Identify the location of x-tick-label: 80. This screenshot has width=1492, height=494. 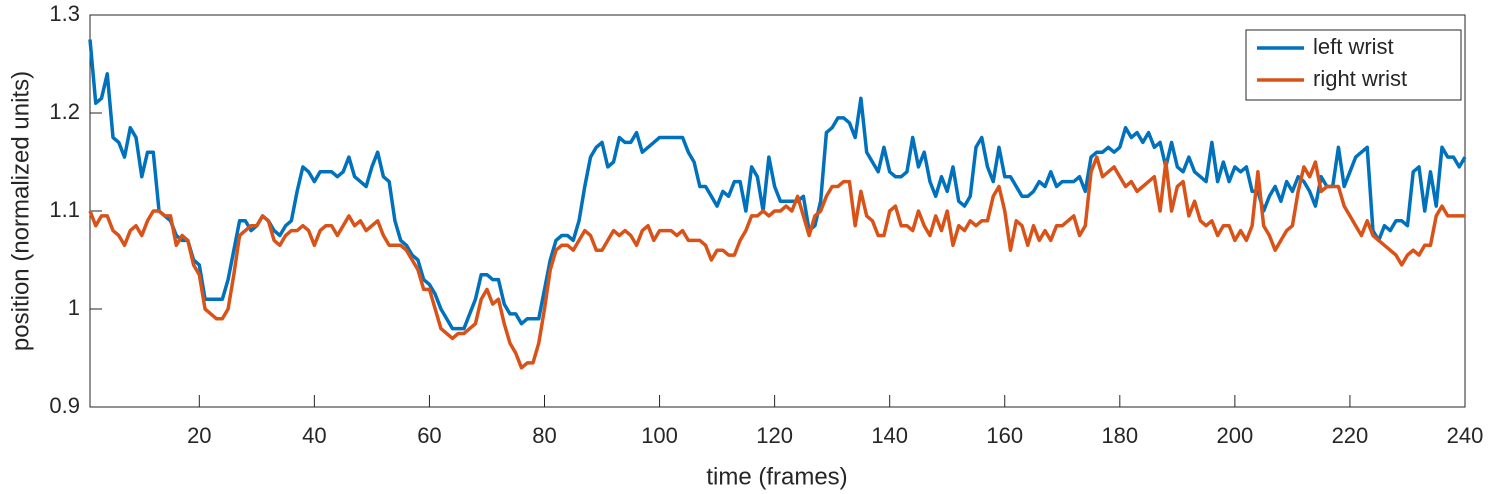
(544, 435).